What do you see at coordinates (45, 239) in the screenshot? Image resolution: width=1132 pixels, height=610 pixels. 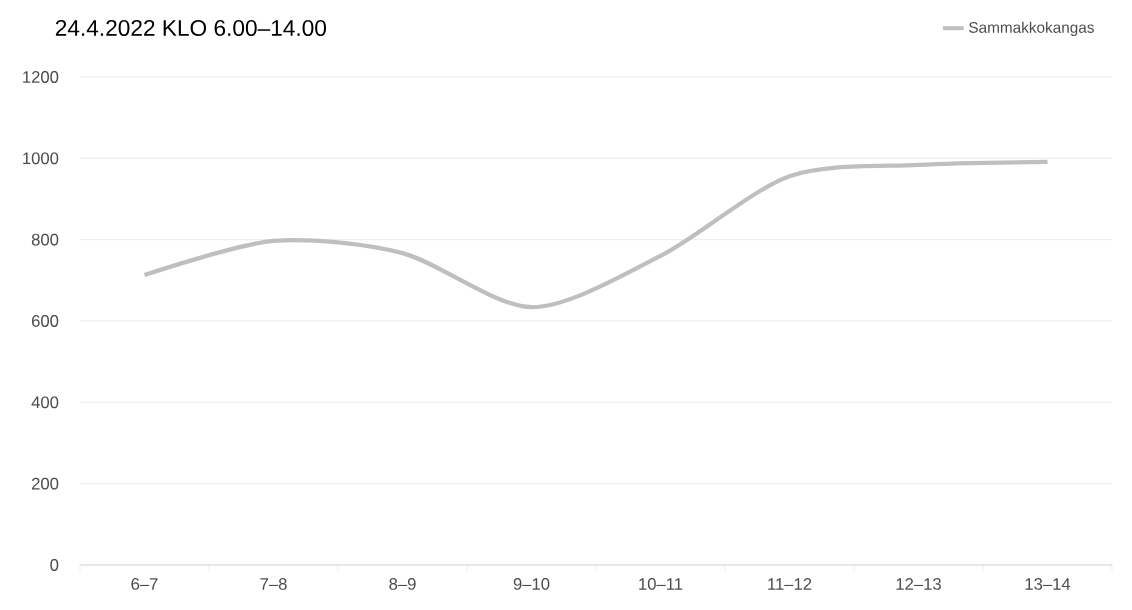 I see `y-tick-label: 800` at bounding box center [45, 239].